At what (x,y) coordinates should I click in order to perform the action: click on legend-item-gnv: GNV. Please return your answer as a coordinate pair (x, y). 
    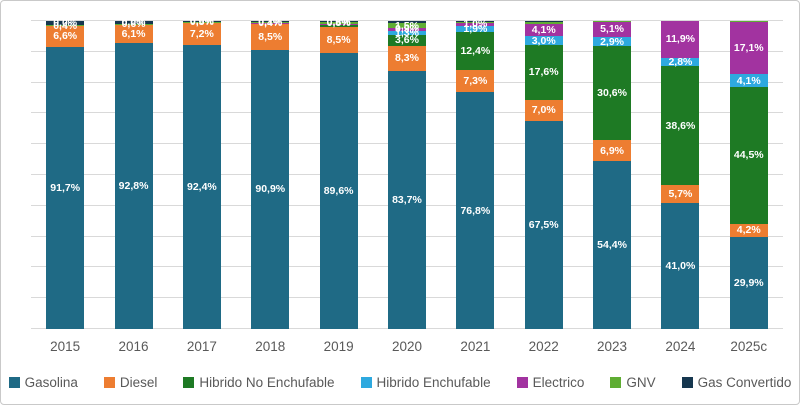
    Looking at the image, I should click on (633, 382).